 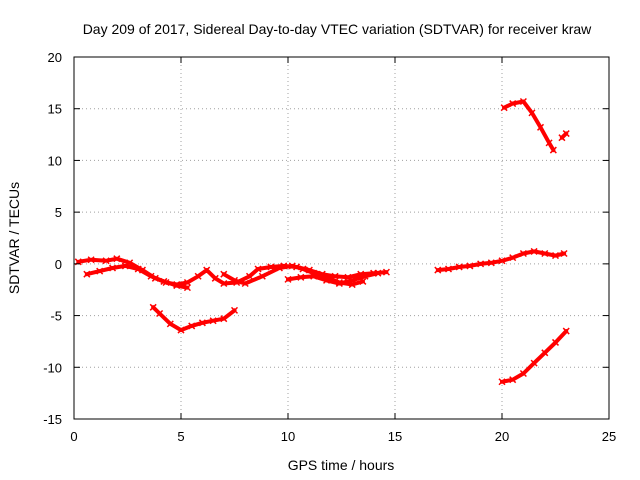 I want to click on series-arc-h, so click(x=528, y=125).